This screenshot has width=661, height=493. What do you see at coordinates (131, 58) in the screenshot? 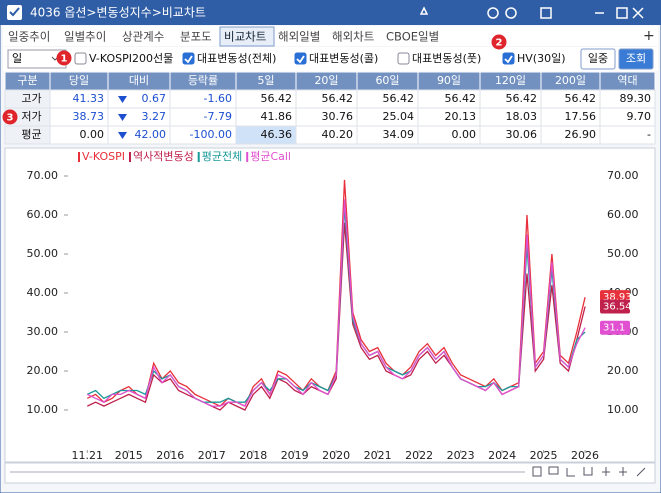
I see `checkbox-label: V-KOSPI200선물` at bounding box center [131, 58].